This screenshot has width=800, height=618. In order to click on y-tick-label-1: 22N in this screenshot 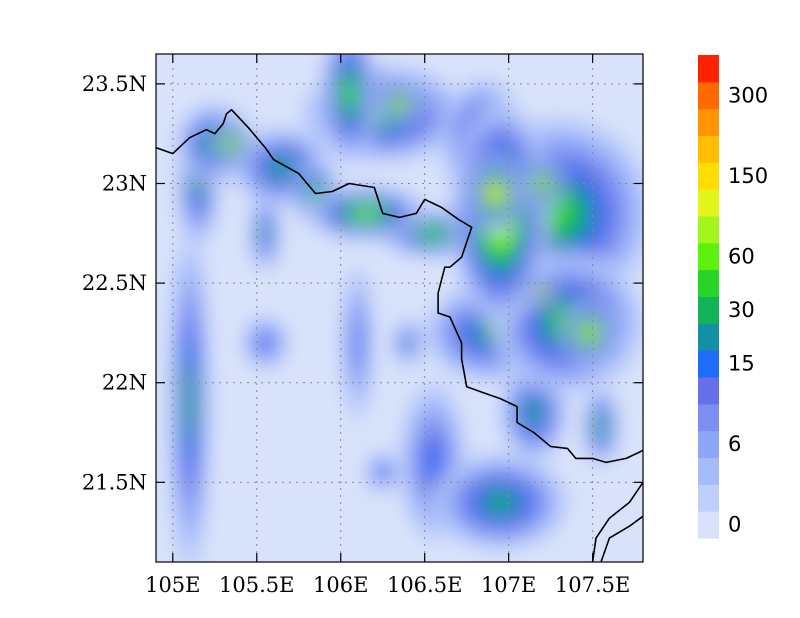, I will do `click(124, 383)`.